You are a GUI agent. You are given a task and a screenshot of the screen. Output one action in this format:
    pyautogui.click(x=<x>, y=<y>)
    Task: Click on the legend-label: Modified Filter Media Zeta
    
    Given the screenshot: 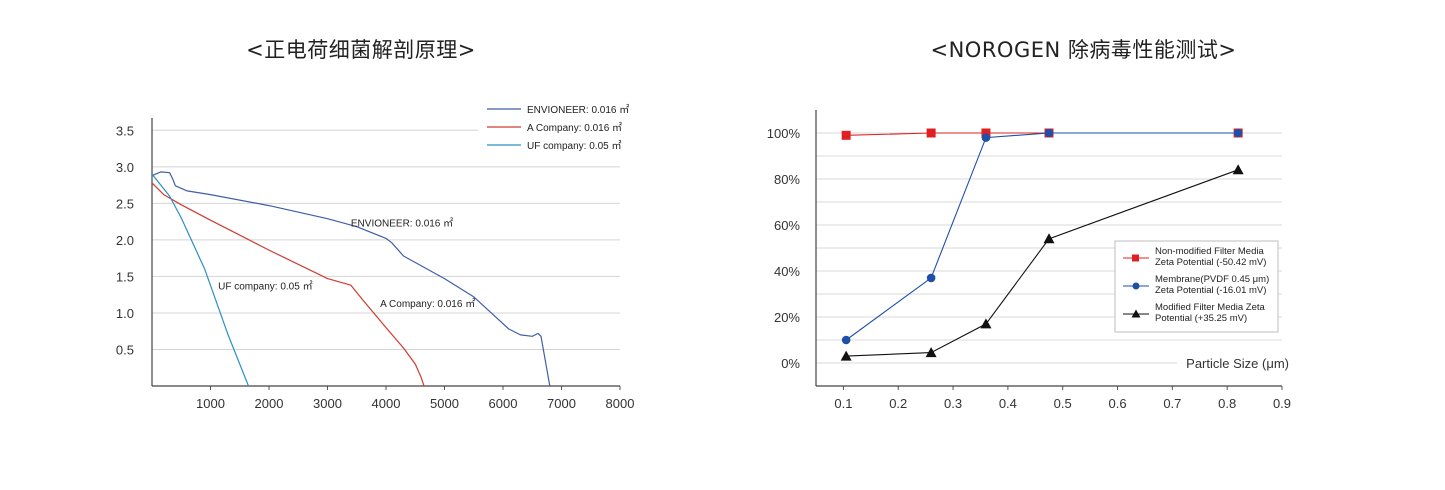 What is the action you would take?
    pyautogui.click(x=1210, y=307)
    